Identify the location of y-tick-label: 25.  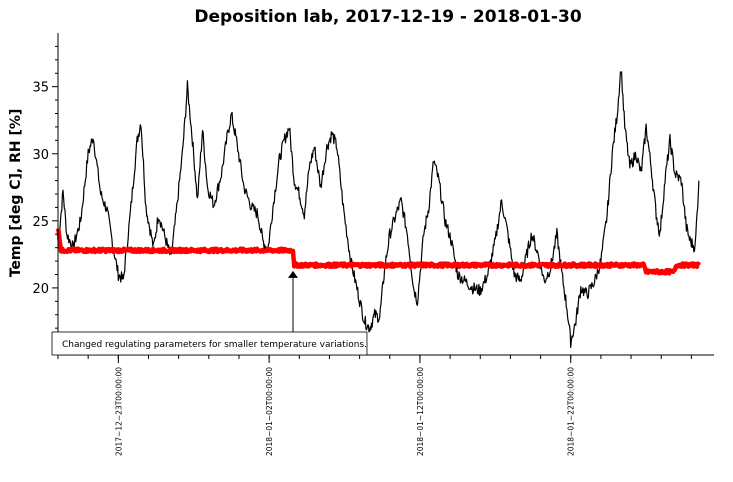
(40, 222).